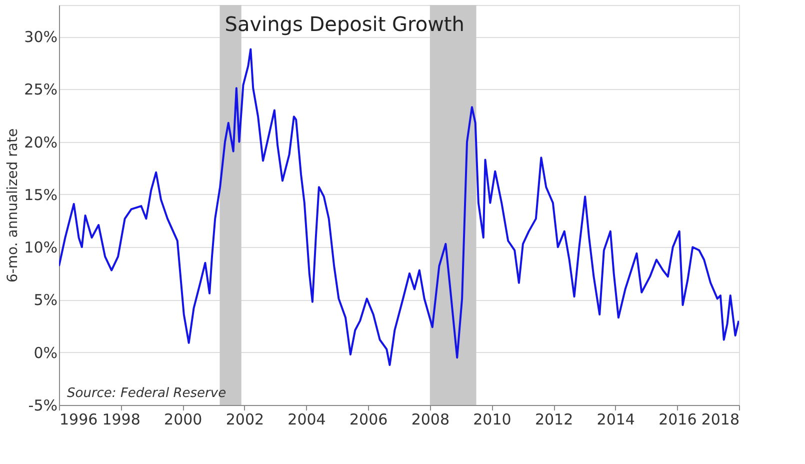  What do you see at coordinates (554, 419) in the screenshot?
I see `x-tick-label: 2012` at bounding box center [554, 419].